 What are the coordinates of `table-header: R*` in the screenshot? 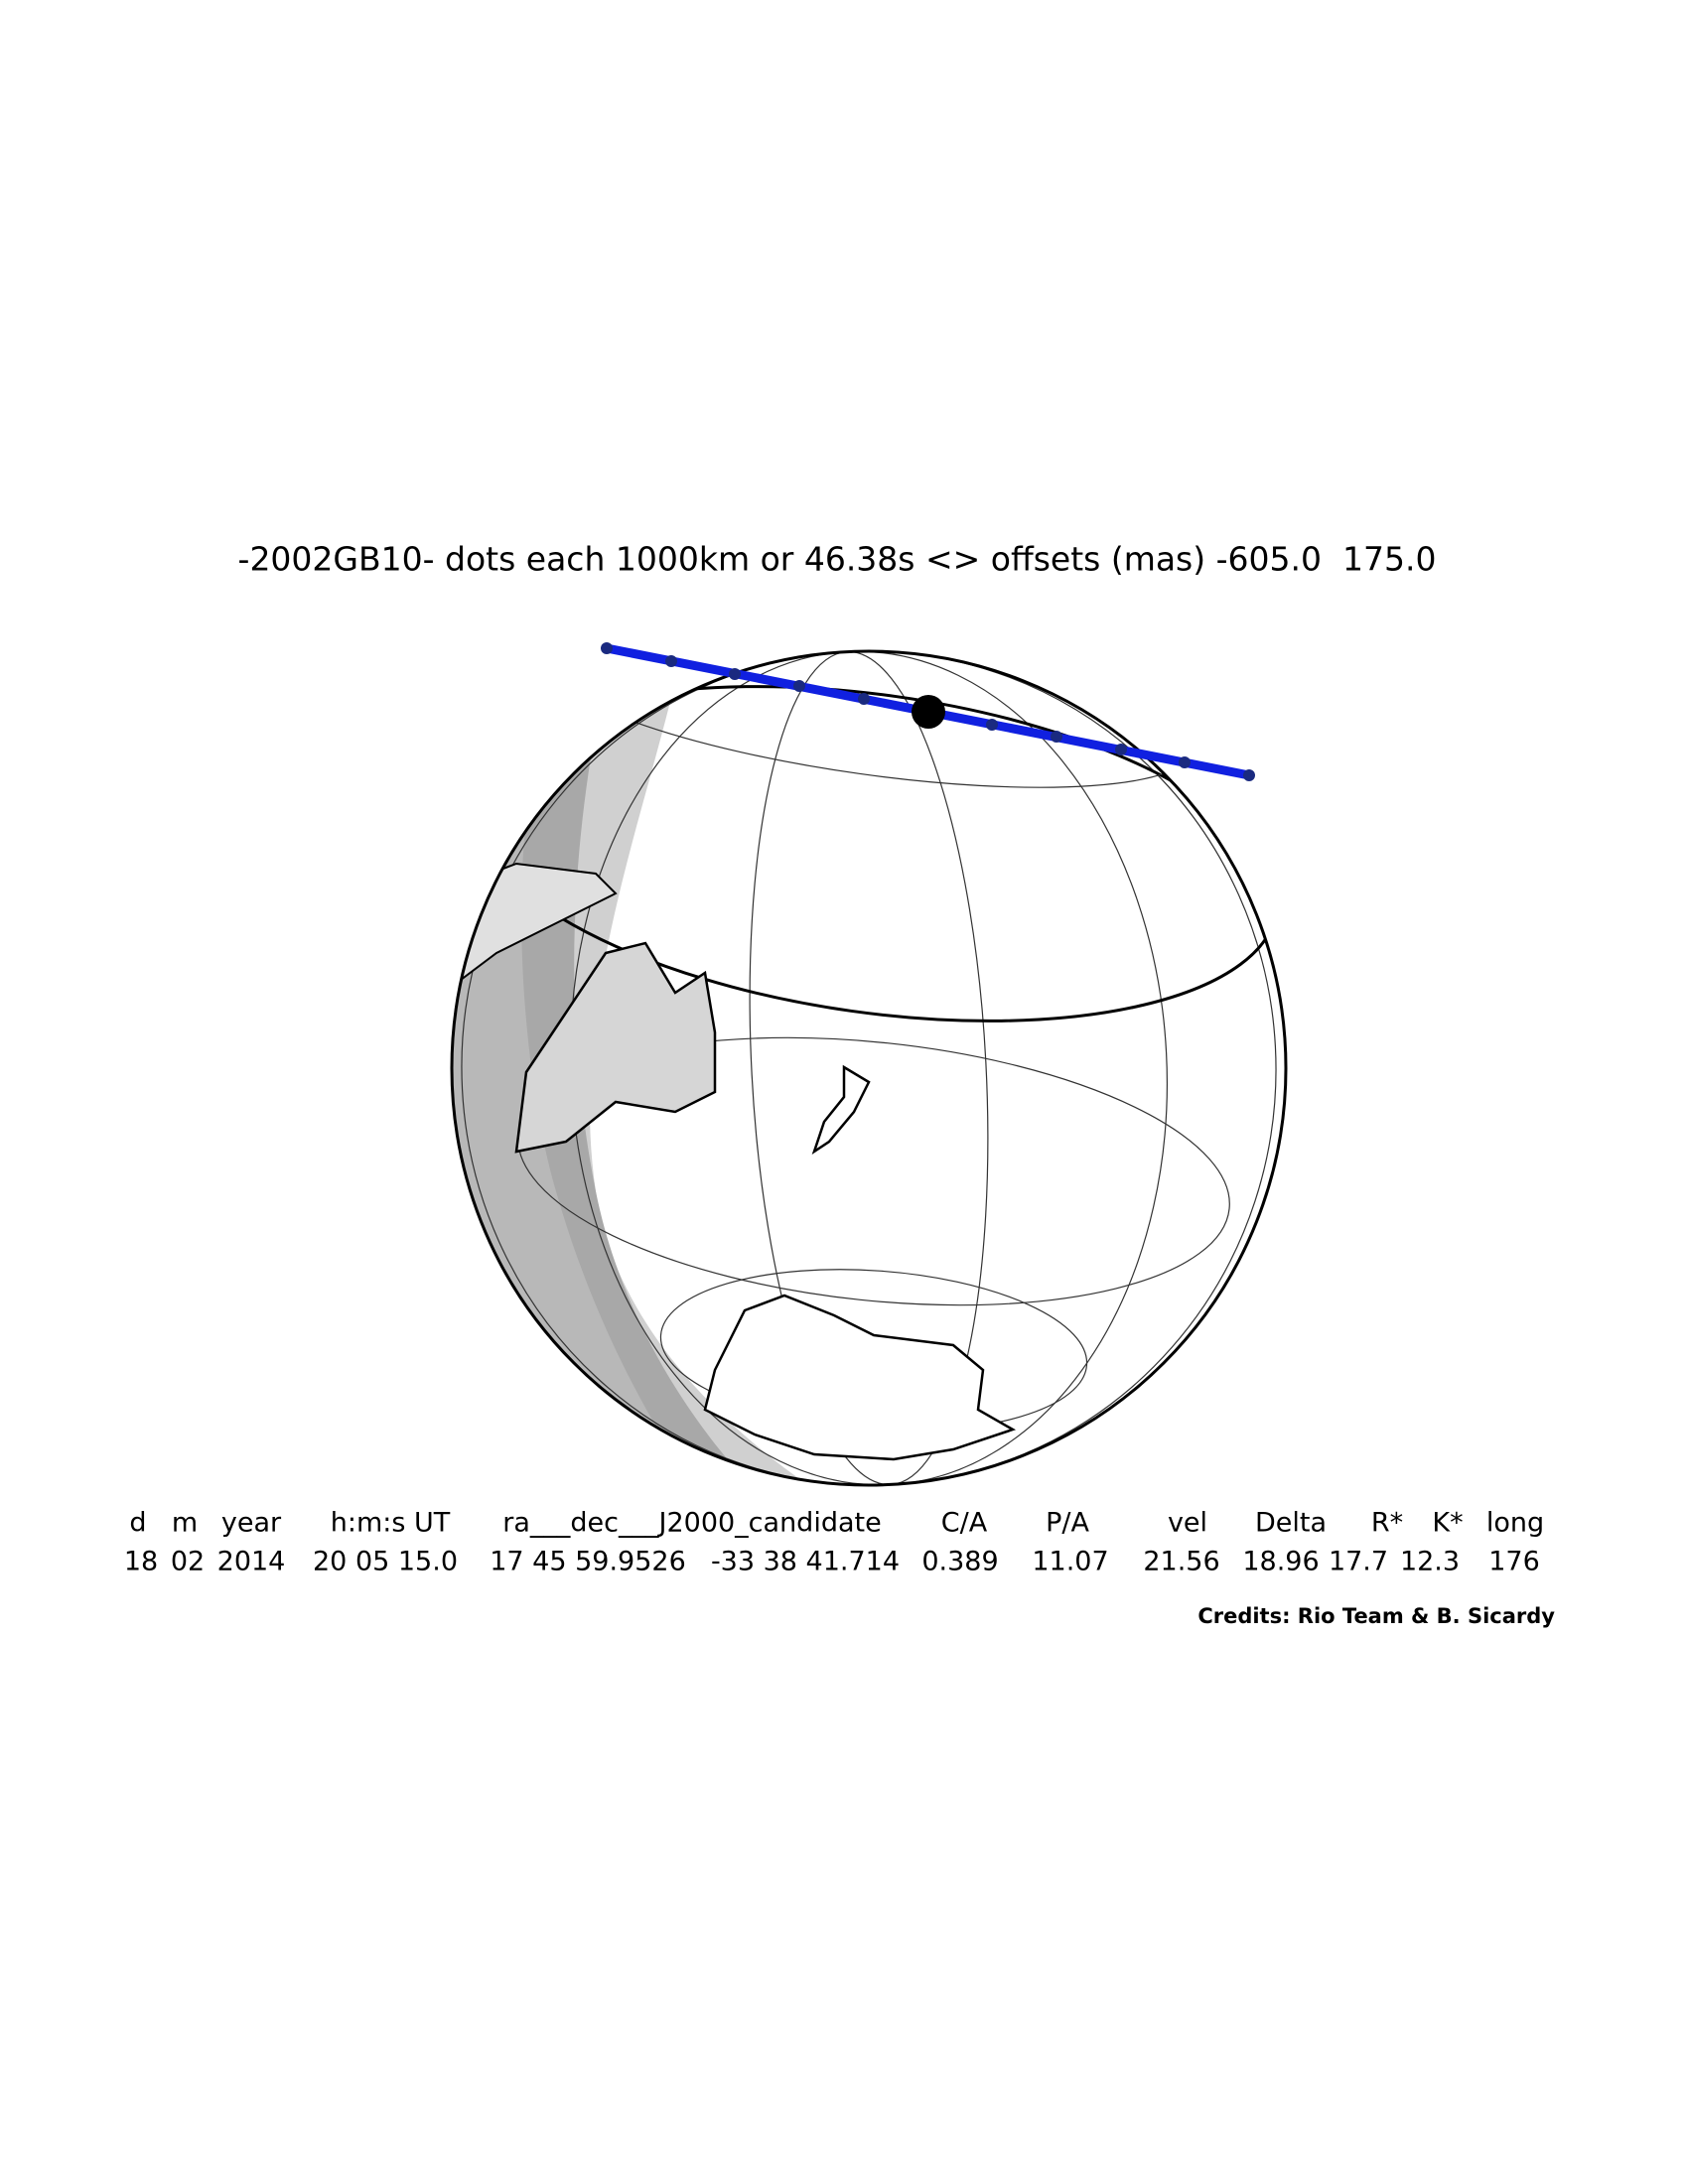 It's located at (1387, 1523).